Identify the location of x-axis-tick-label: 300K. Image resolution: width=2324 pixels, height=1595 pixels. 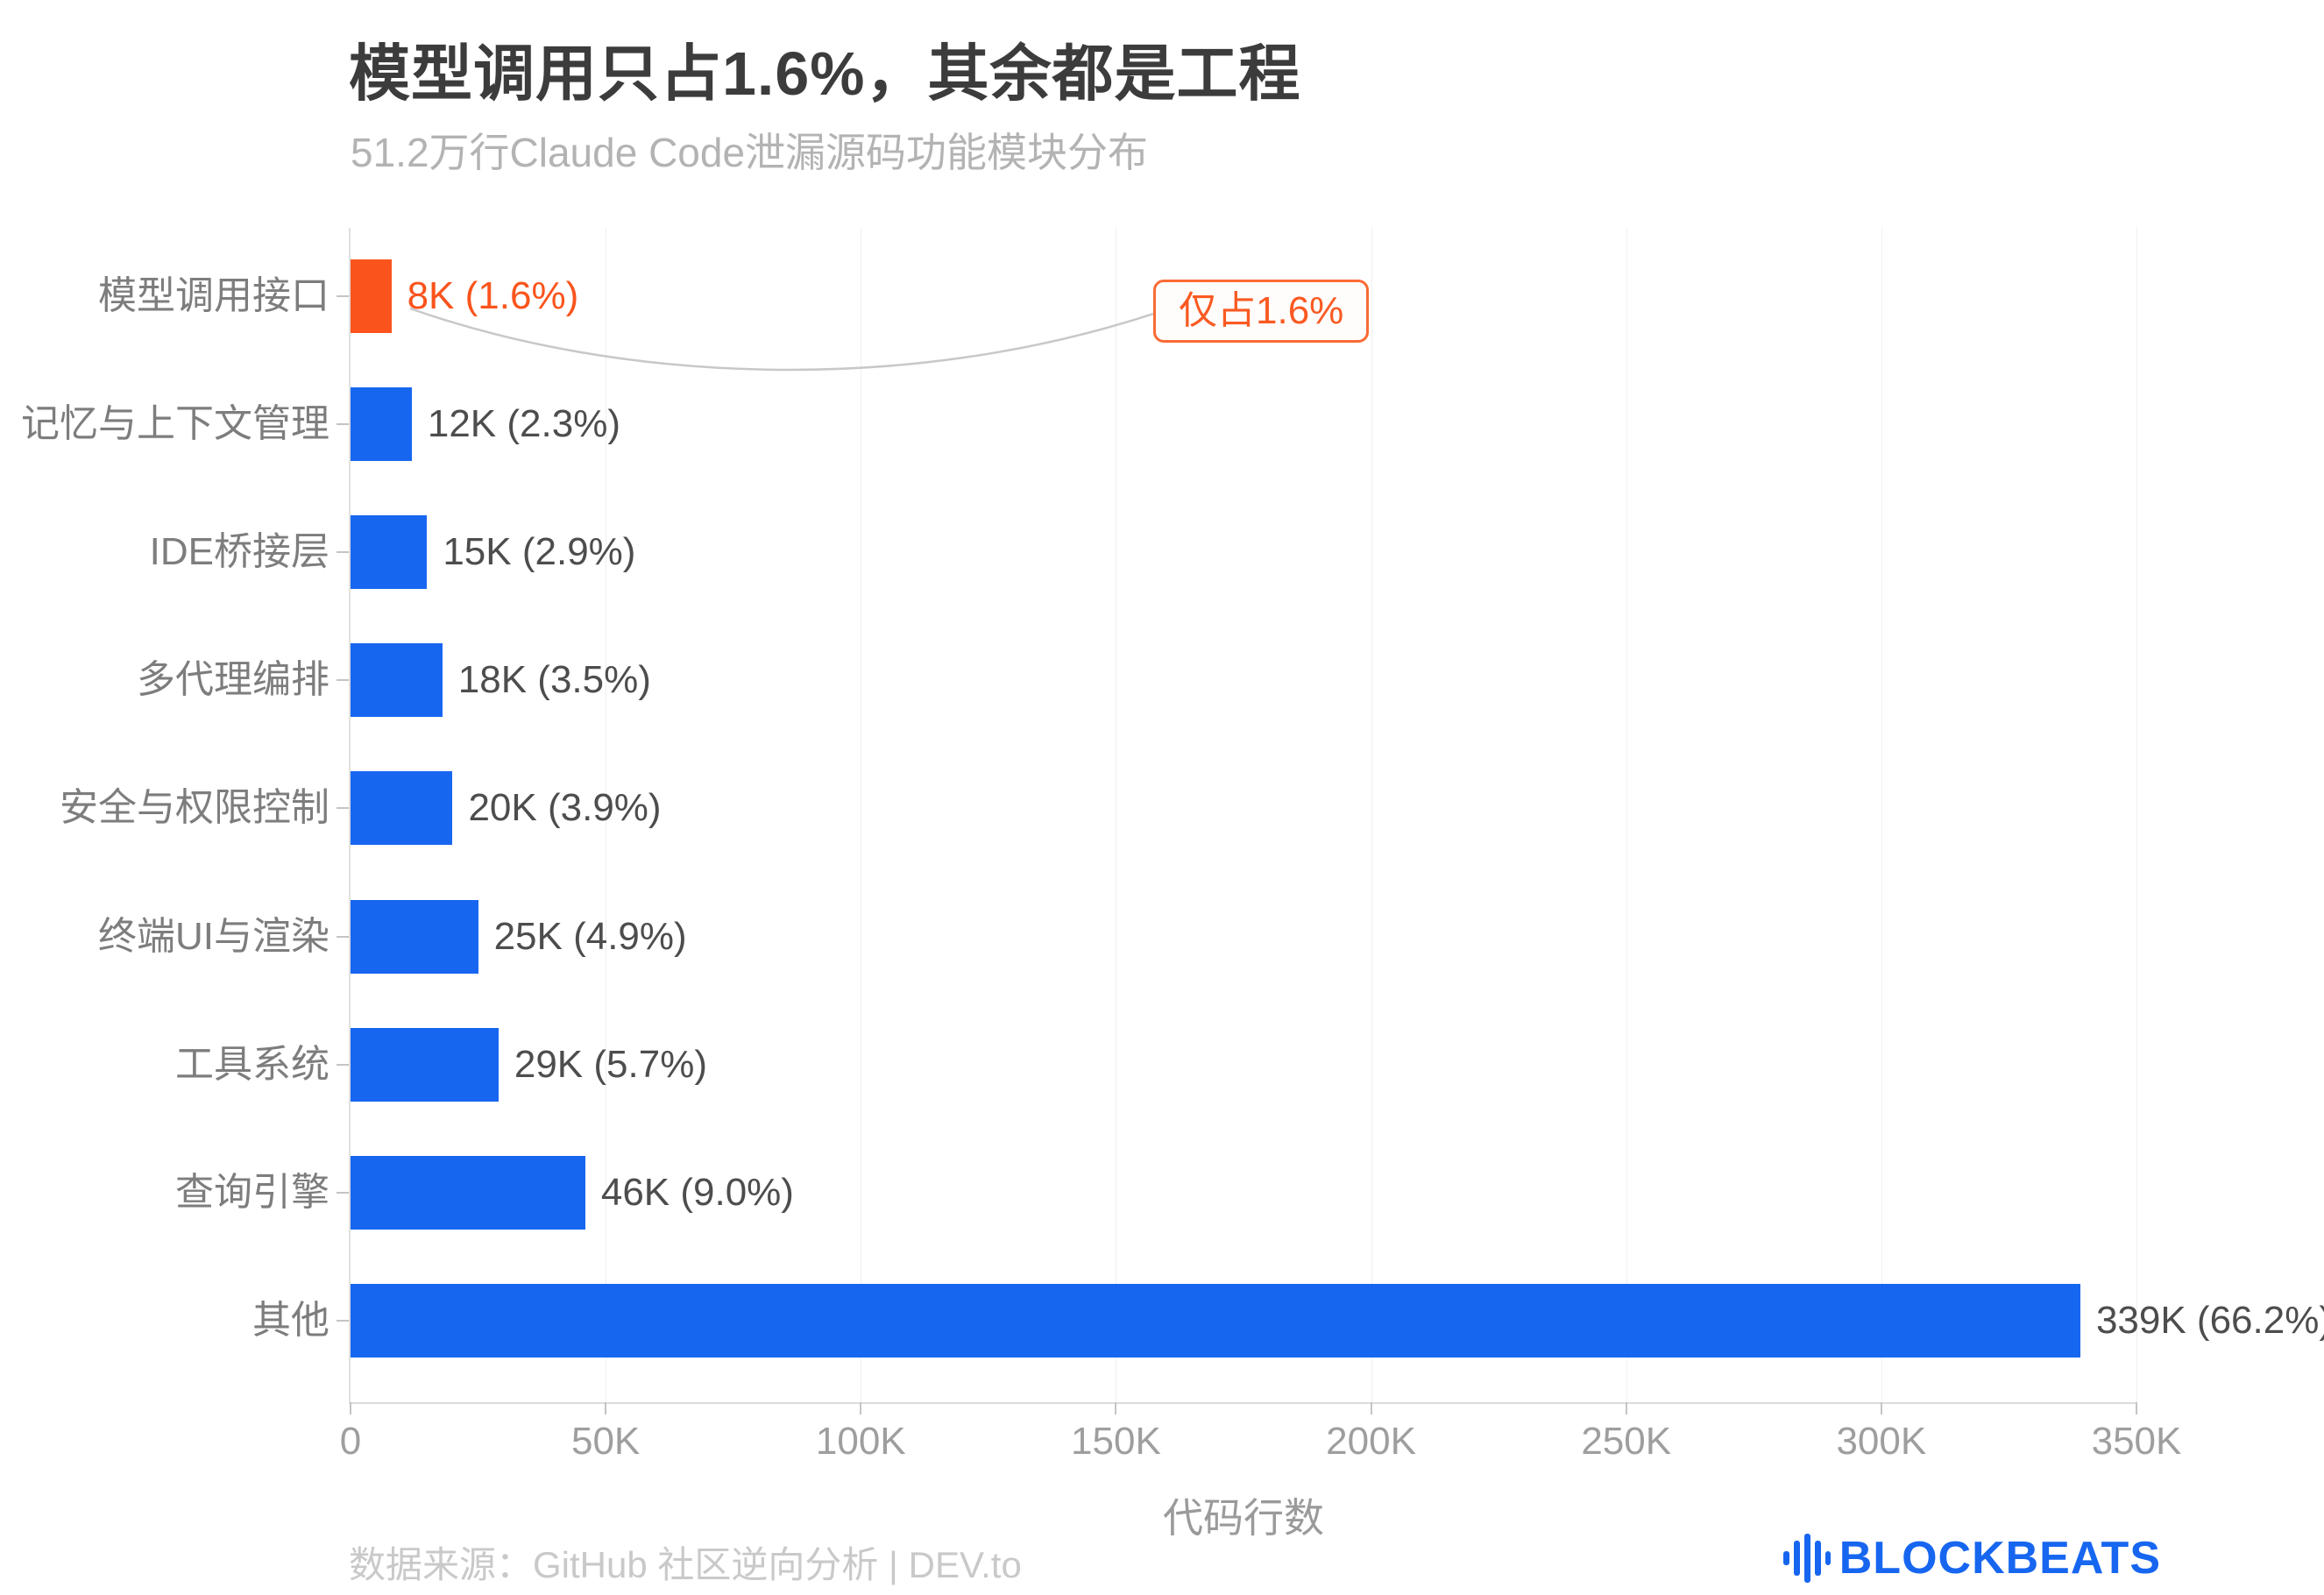
(1882, 1441).